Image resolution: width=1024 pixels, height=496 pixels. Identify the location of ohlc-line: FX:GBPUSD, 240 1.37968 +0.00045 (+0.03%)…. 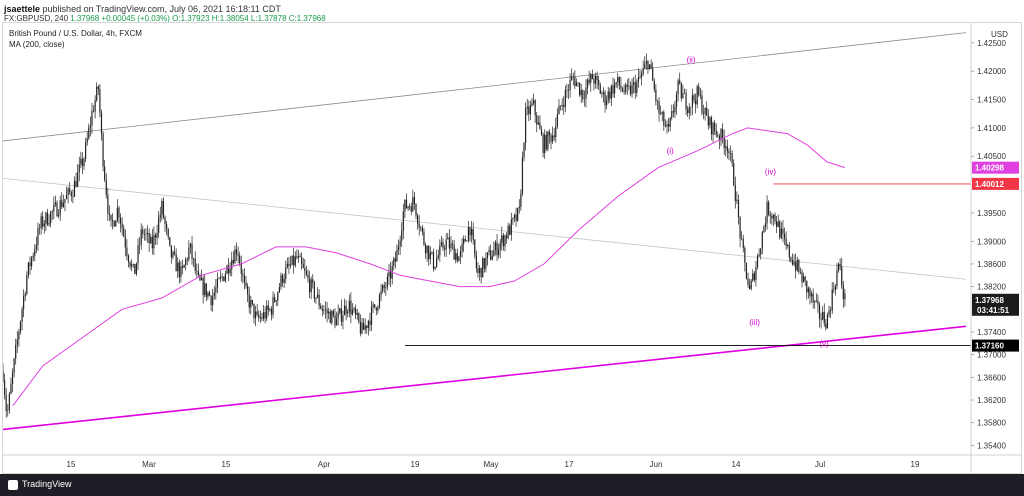
(165, 18).